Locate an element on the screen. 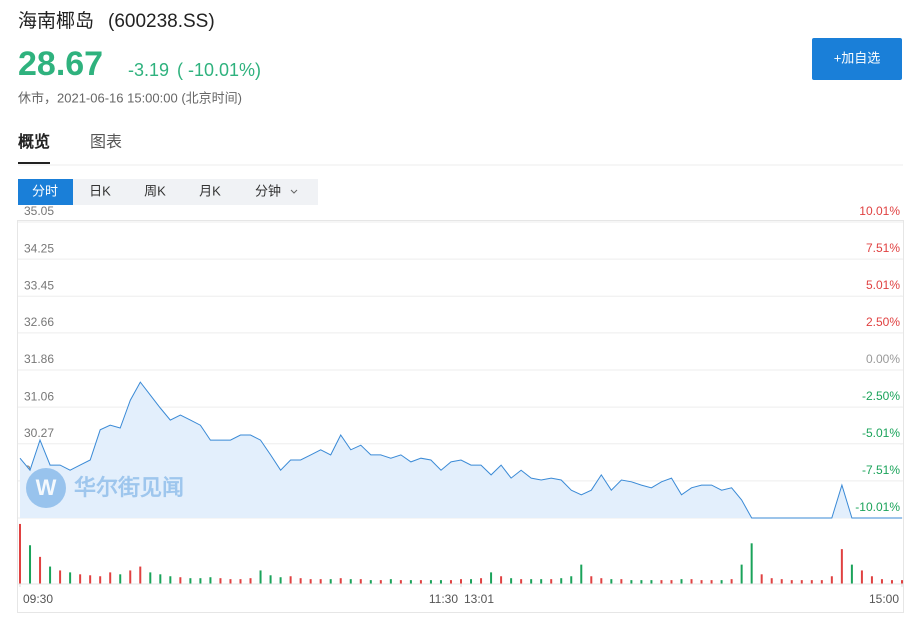 Image resolution: width=924 pixels, height=620 pixels. period-button: 日K is located at coordinates (100, 190).